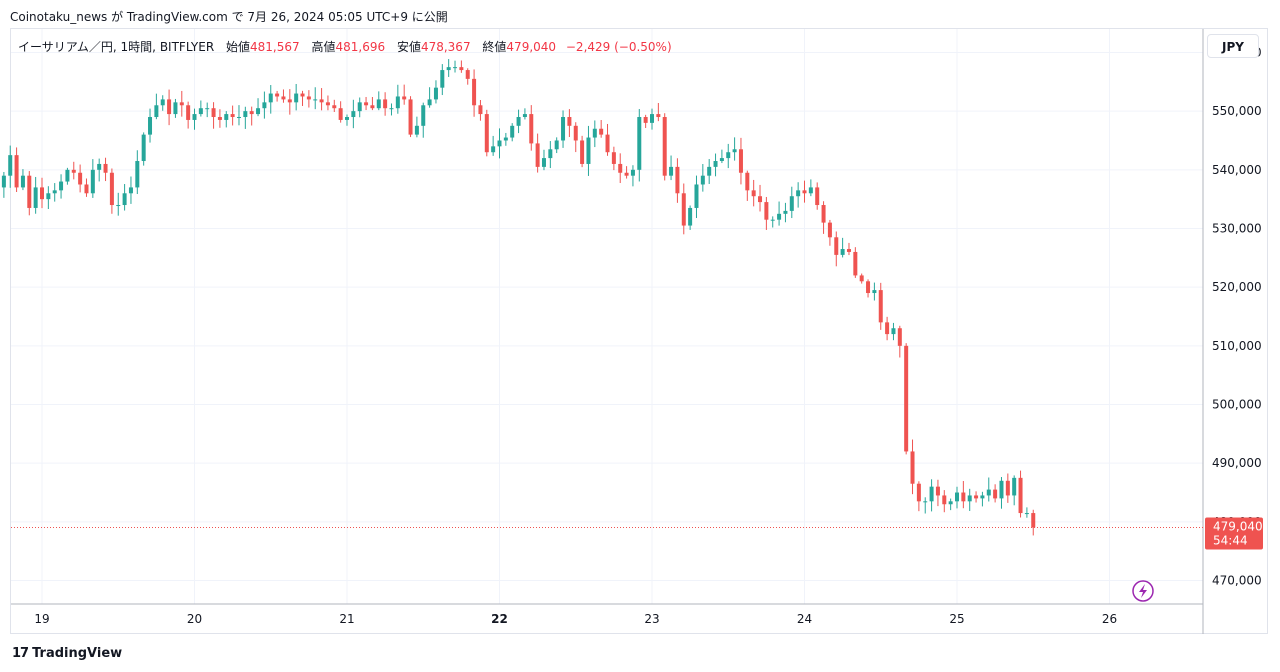 The height and width of the screenshot is (672, 1280). Describe the element at coordinates (1237, 111) in the screenshot. I see `y-tick-label: 550,000` at that location.